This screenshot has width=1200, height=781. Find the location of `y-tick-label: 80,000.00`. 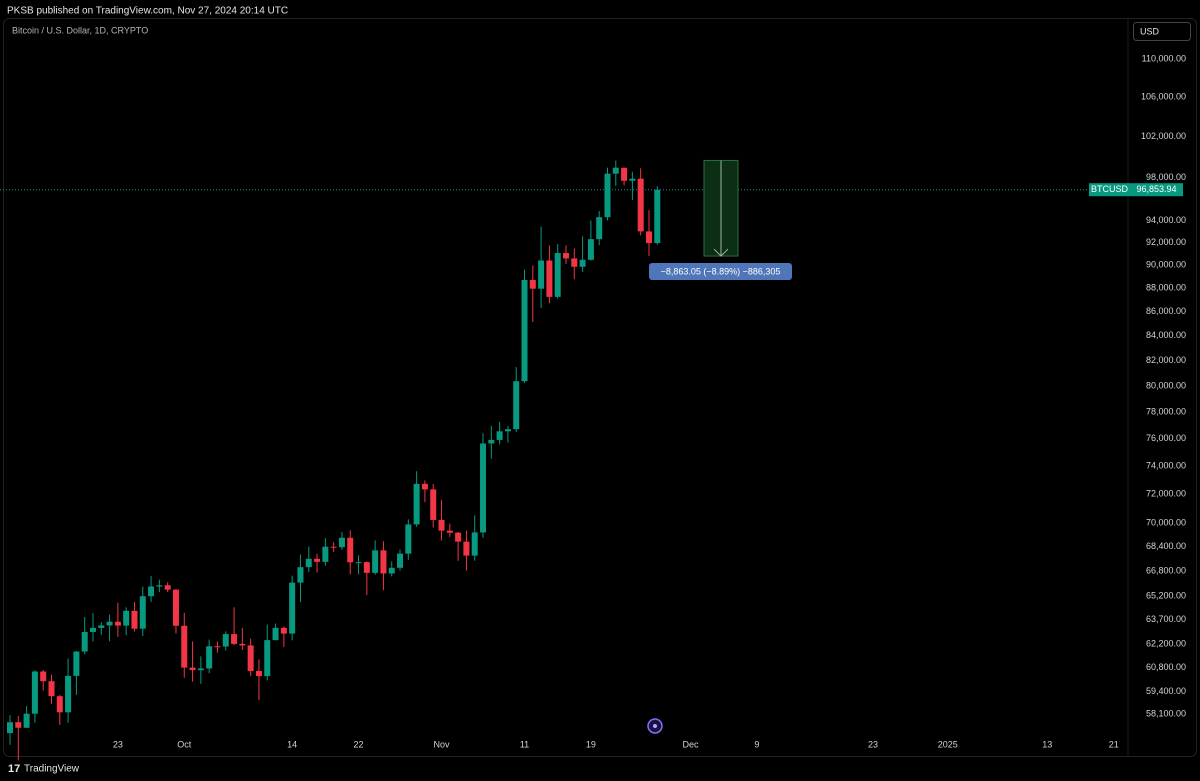

y-tick-label: 80,000.00 is located at coordinates (1166, 385).